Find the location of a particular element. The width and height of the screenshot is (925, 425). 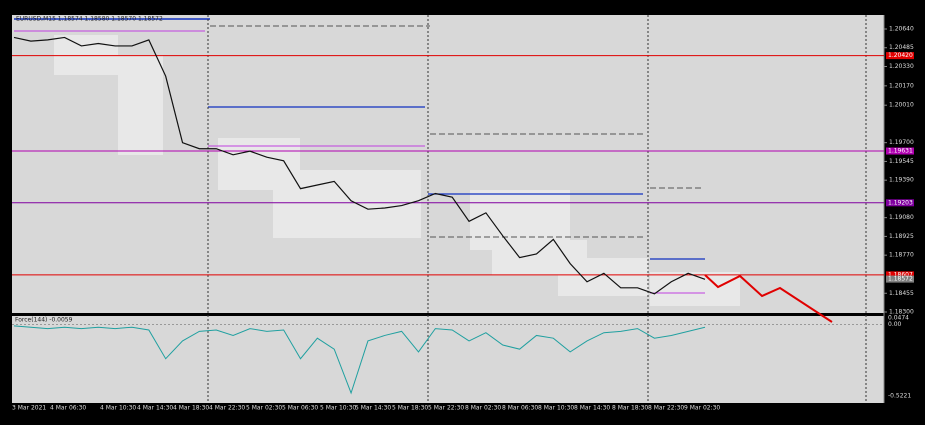

time-label: 8 Mar 10:30 is located at coordinates (556, 408).